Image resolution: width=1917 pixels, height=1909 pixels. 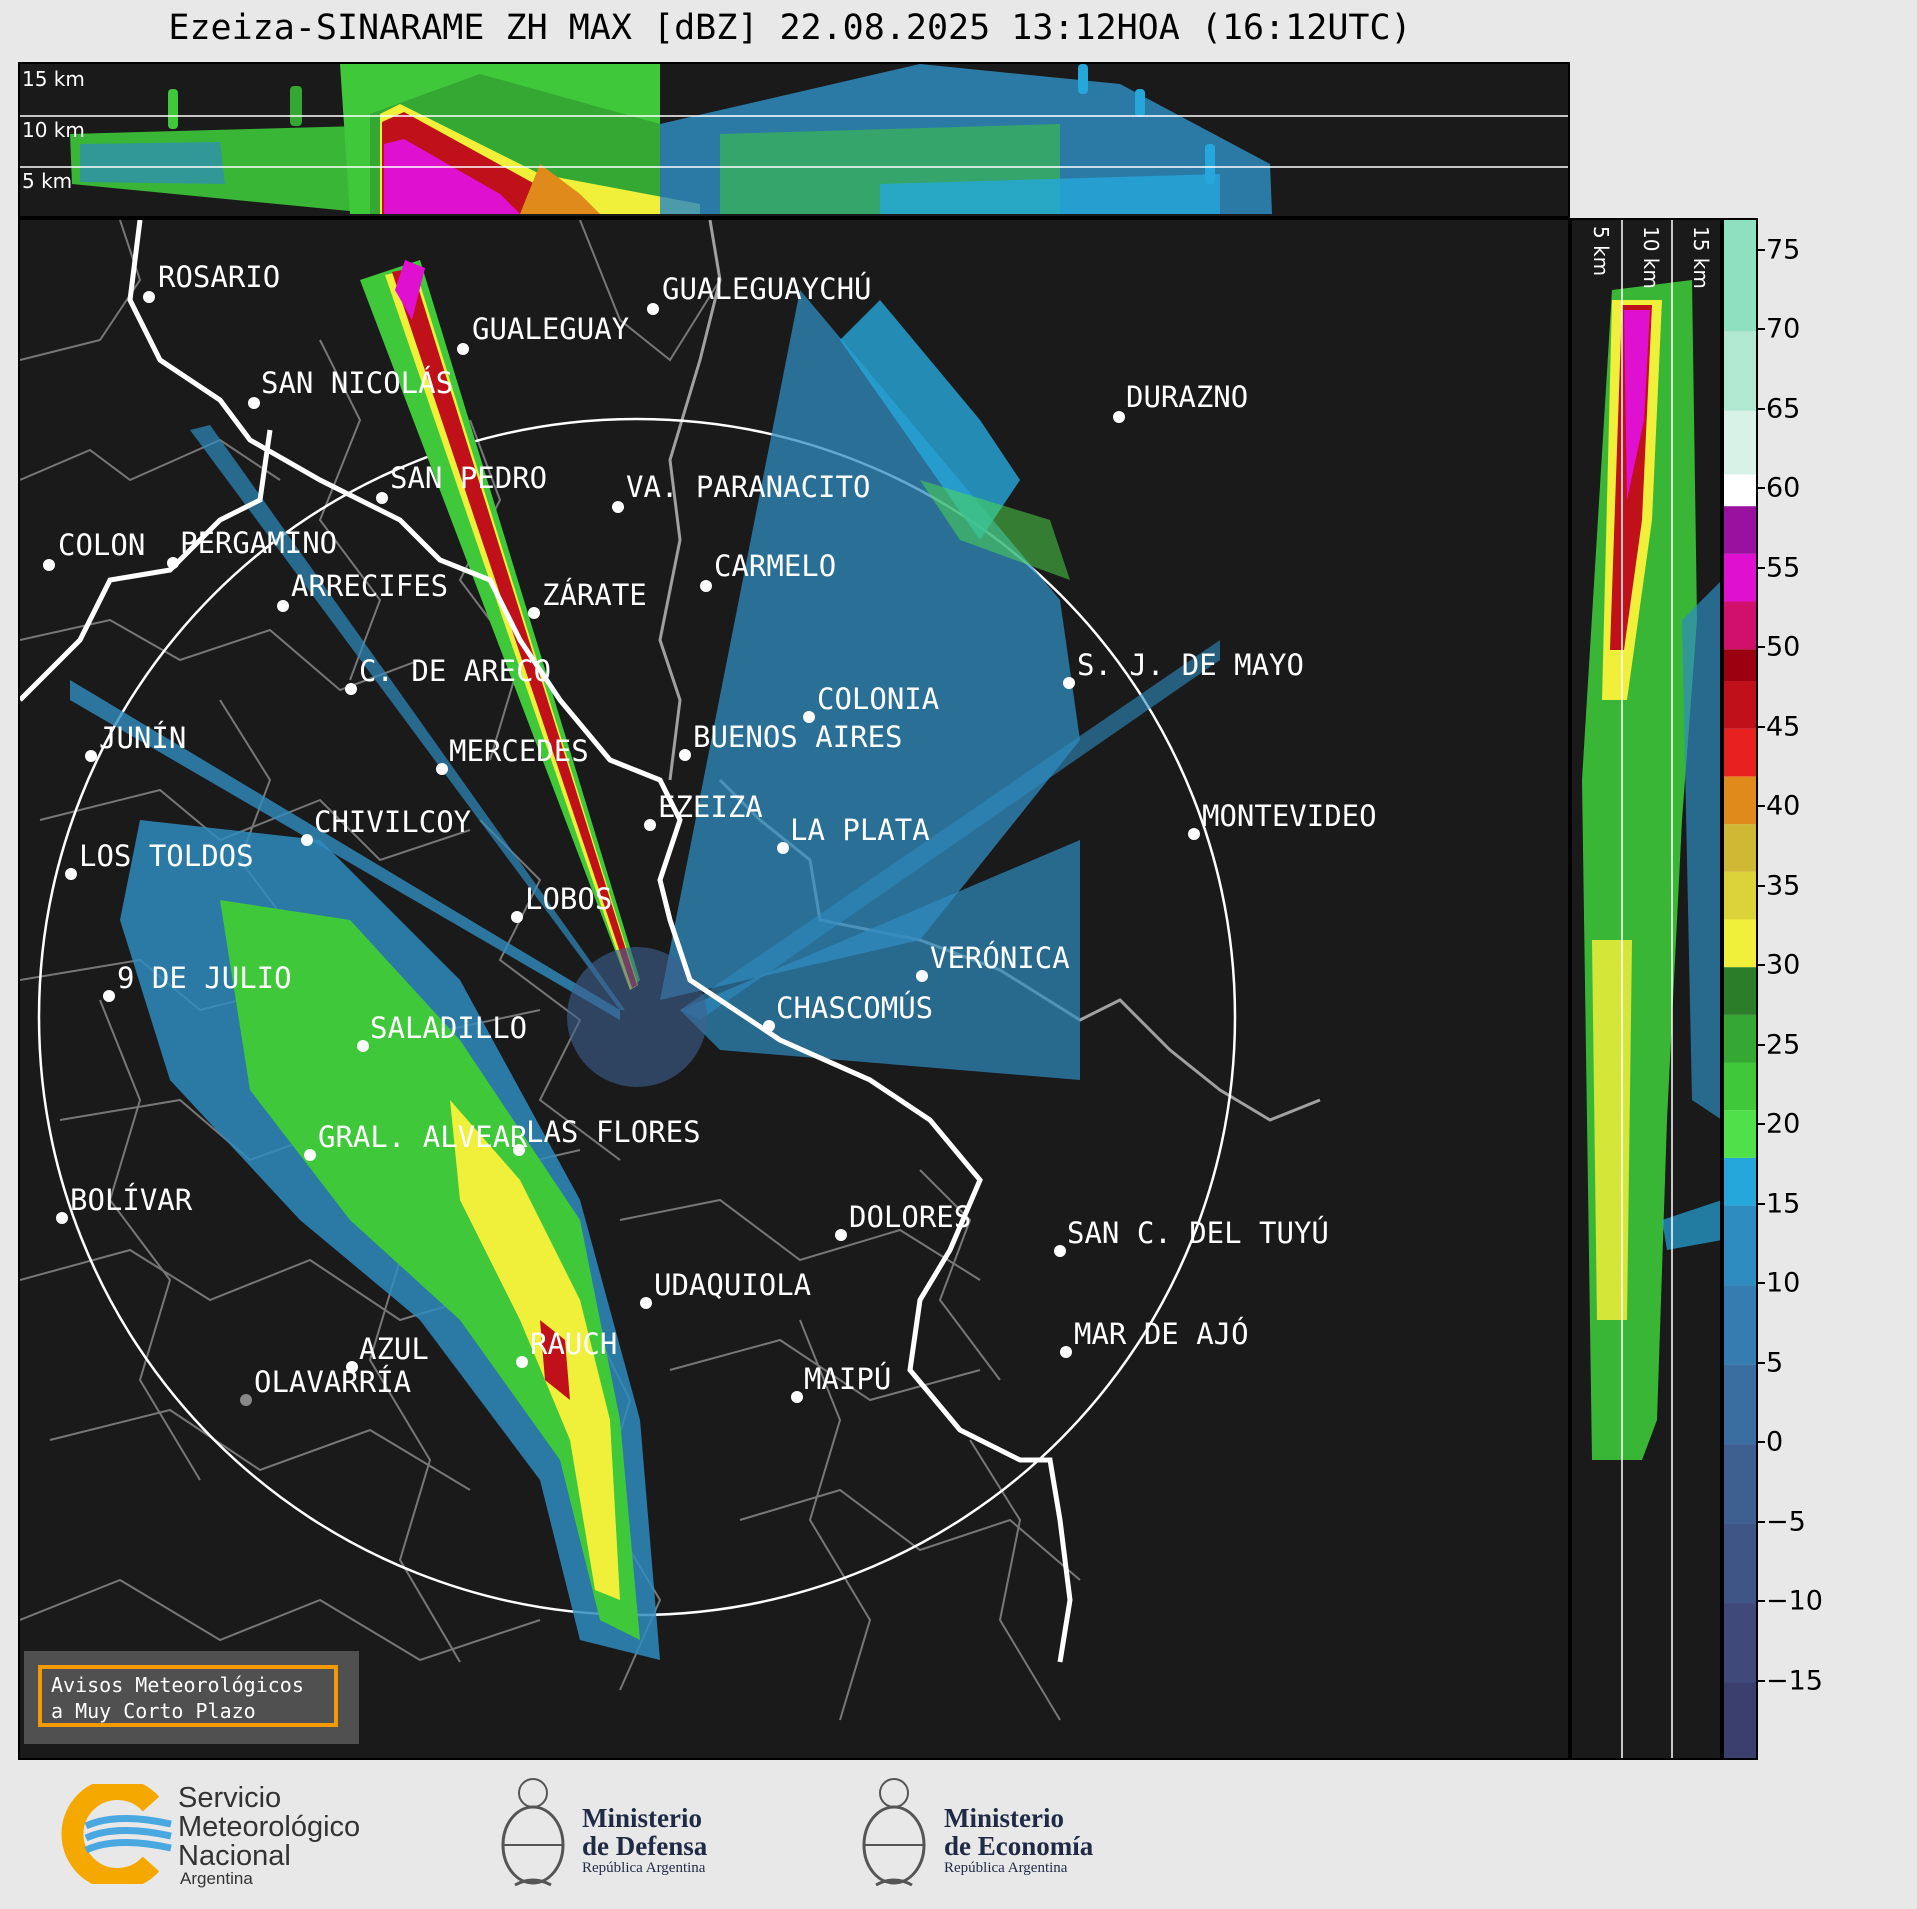 I want to click on city-label-s-j-de-mayo: S. J. DE MAYO, so click(x=1190, y=665).